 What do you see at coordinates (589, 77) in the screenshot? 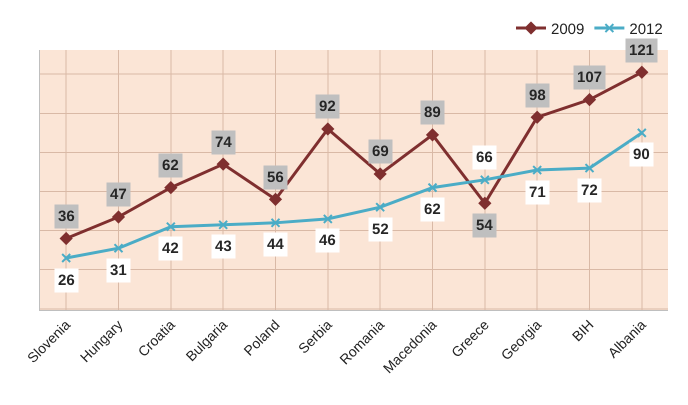
I see `data-label: 107` at bounding box center [589, 77].